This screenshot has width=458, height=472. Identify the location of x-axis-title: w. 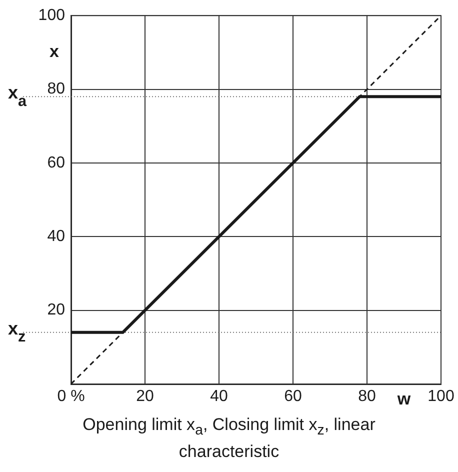
(404, 399).